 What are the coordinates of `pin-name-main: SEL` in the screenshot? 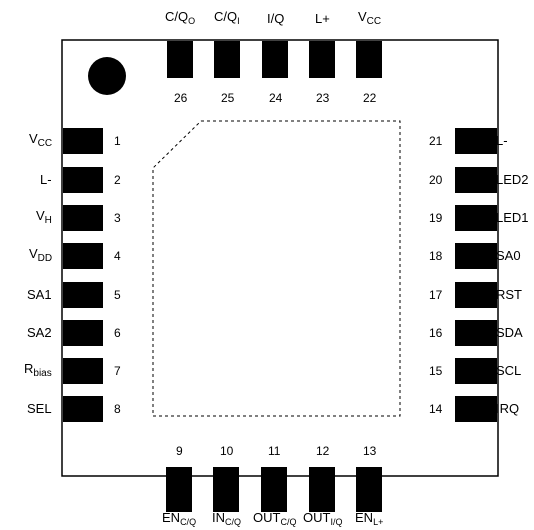 It's located at (39, 408).